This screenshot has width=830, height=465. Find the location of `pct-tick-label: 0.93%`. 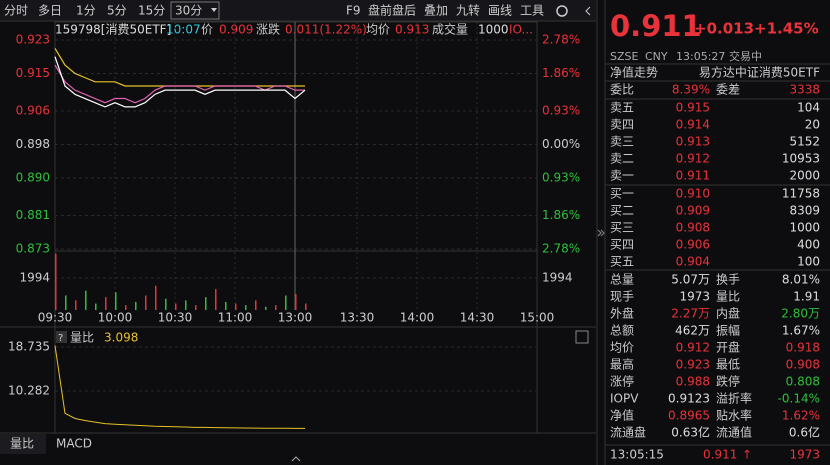

pct-tick-label: 0.93% is located at coordinates (561, 111).